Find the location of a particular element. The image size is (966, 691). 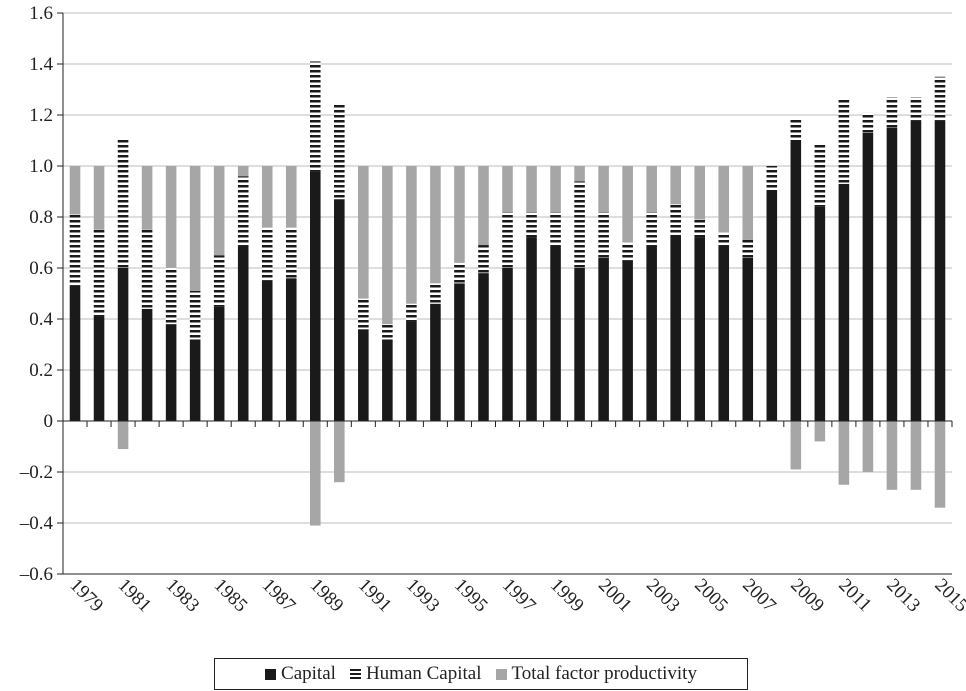

x-tick-label: 1997 is located at coordinates (519, 596).